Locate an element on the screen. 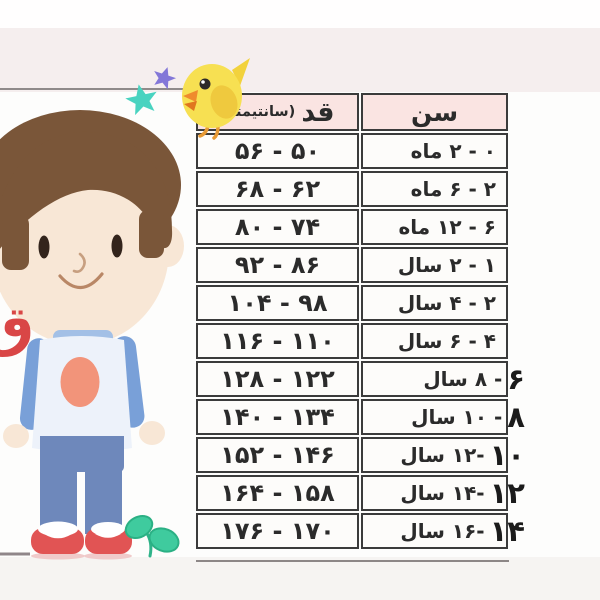 The width and height of the screenshot is (600, 600). table-row: ۲ - ۶ ماه ۶۲ - ۶۸ is located at coordinates (352, 189).